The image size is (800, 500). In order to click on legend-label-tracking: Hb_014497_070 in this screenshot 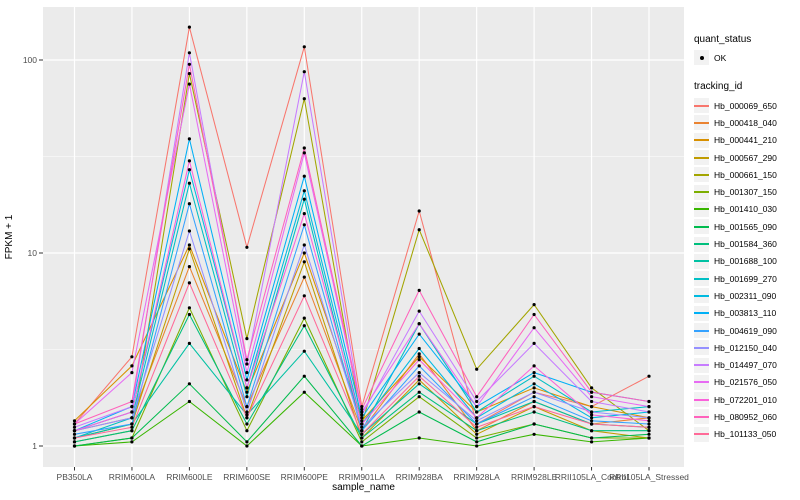, I will do `click(745, 365)`.